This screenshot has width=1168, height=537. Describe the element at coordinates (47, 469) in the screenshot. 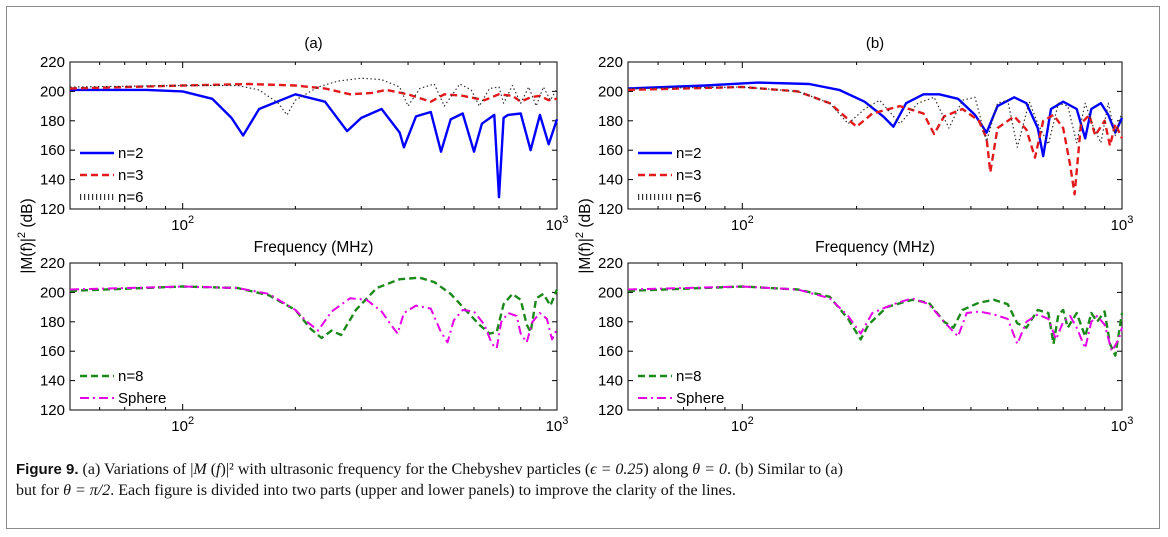

I see `caption-label: Figure 9.` at that location.